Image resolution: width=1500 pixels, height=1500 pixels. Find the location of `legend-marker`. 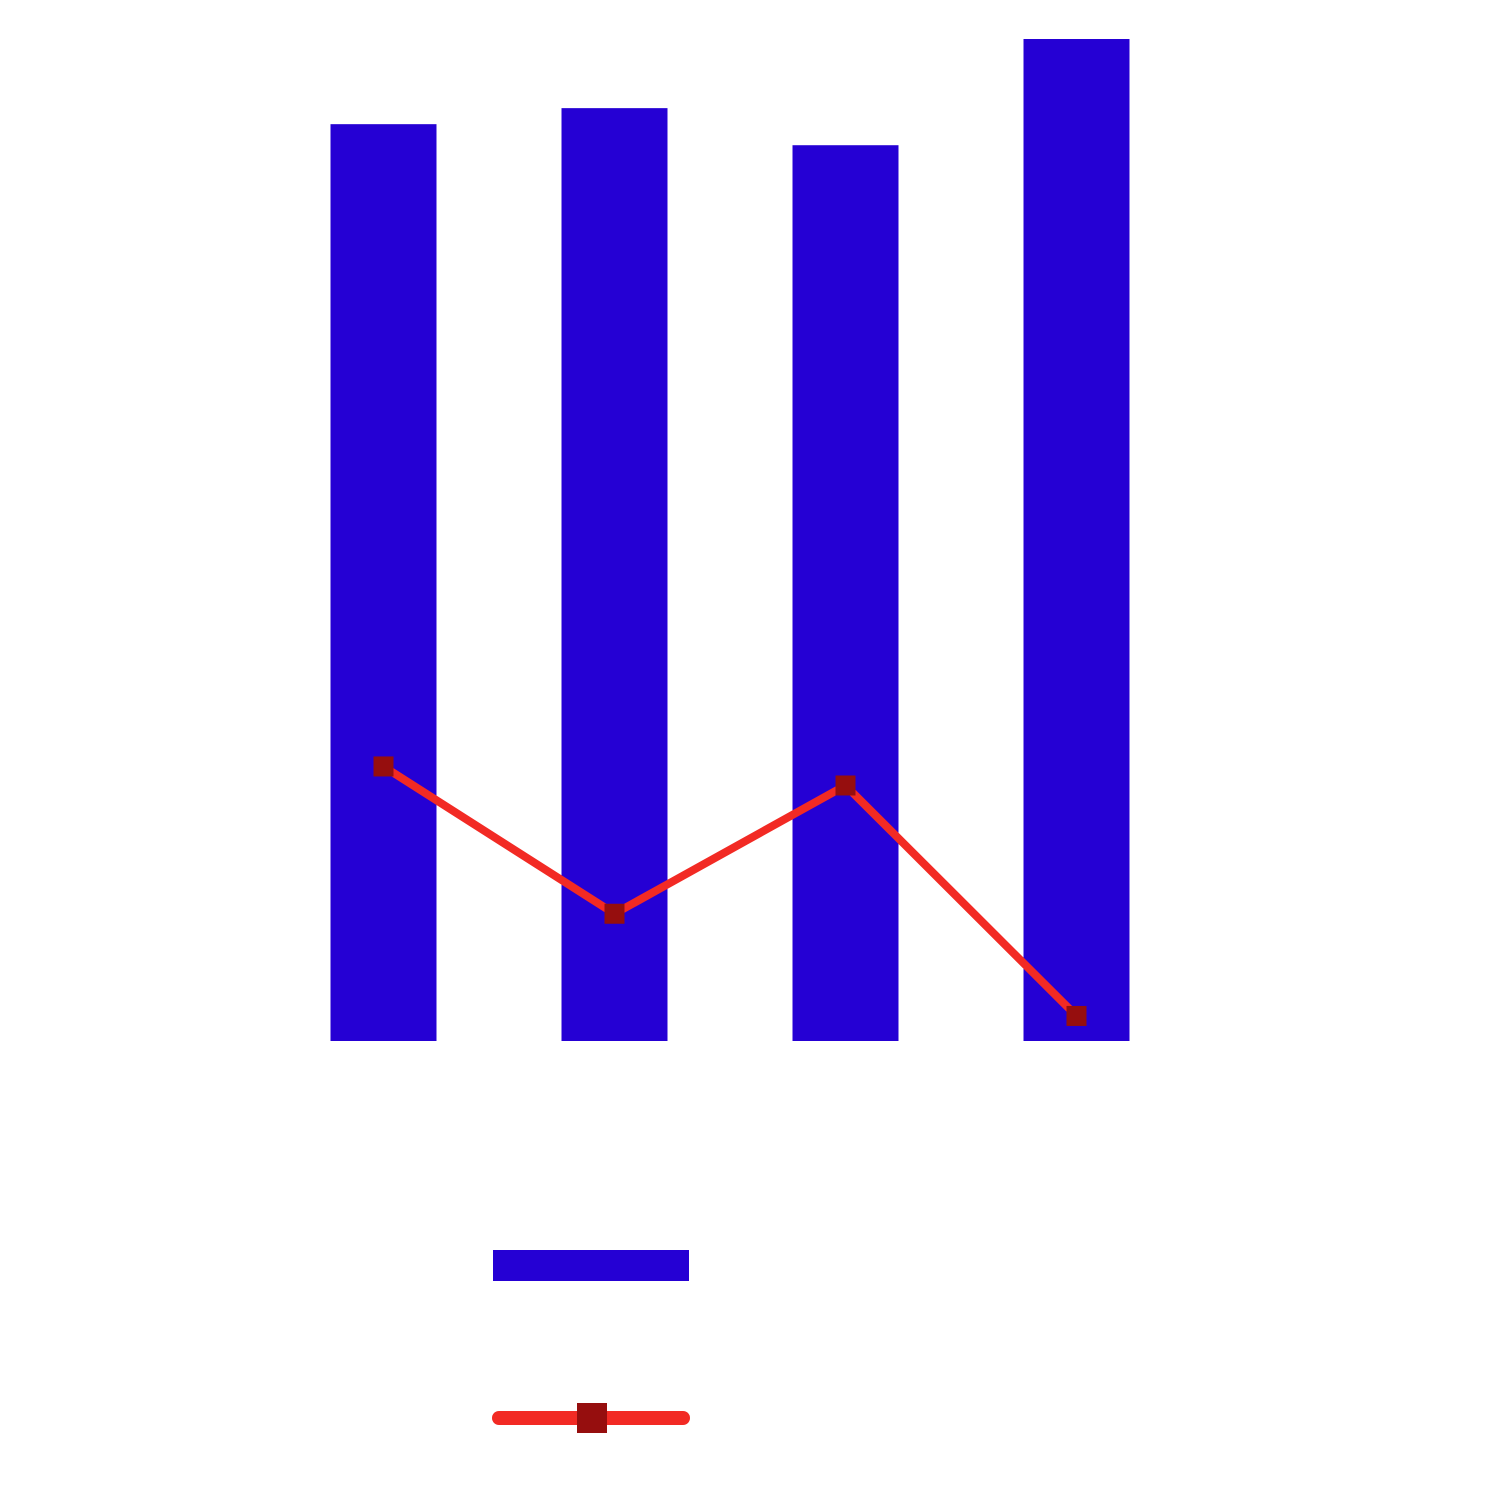

legend-marker is located at coordinates (592, 1418).